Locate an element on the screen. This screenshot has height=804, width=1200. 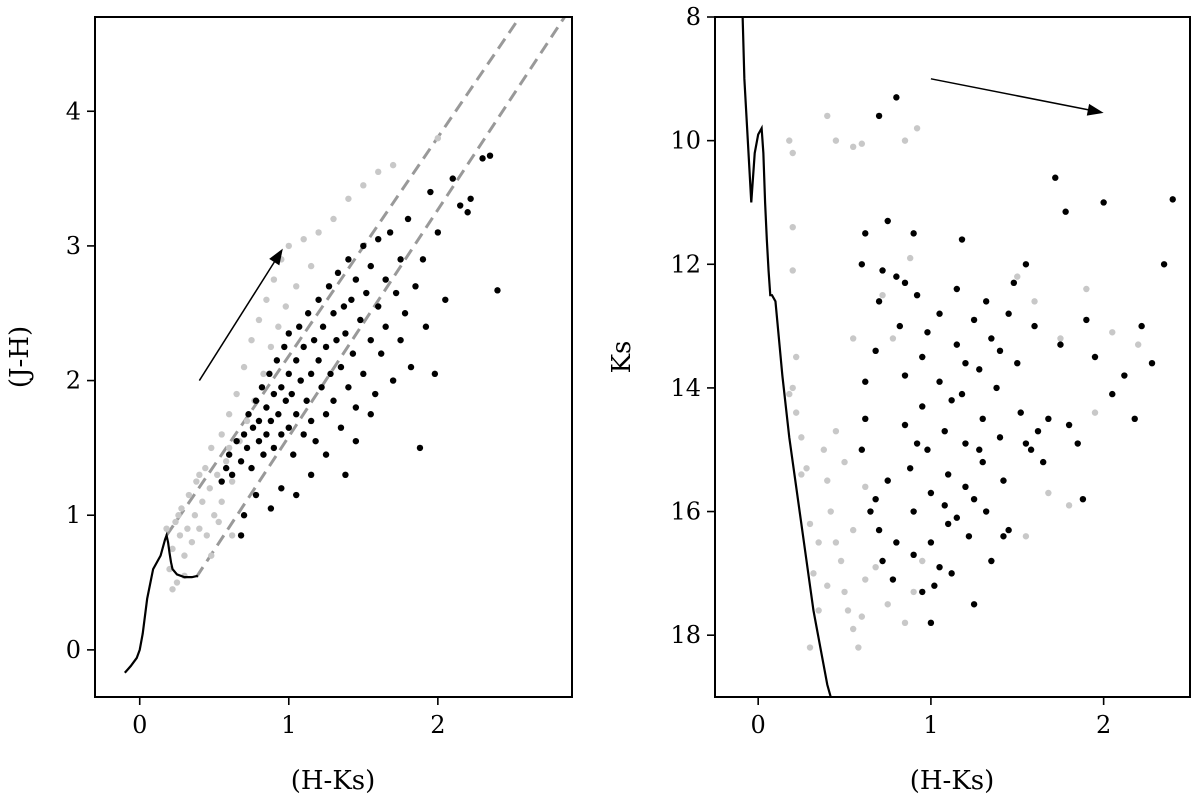
color-color-y-tick-label: 3 is located at coordinates (73, 246).